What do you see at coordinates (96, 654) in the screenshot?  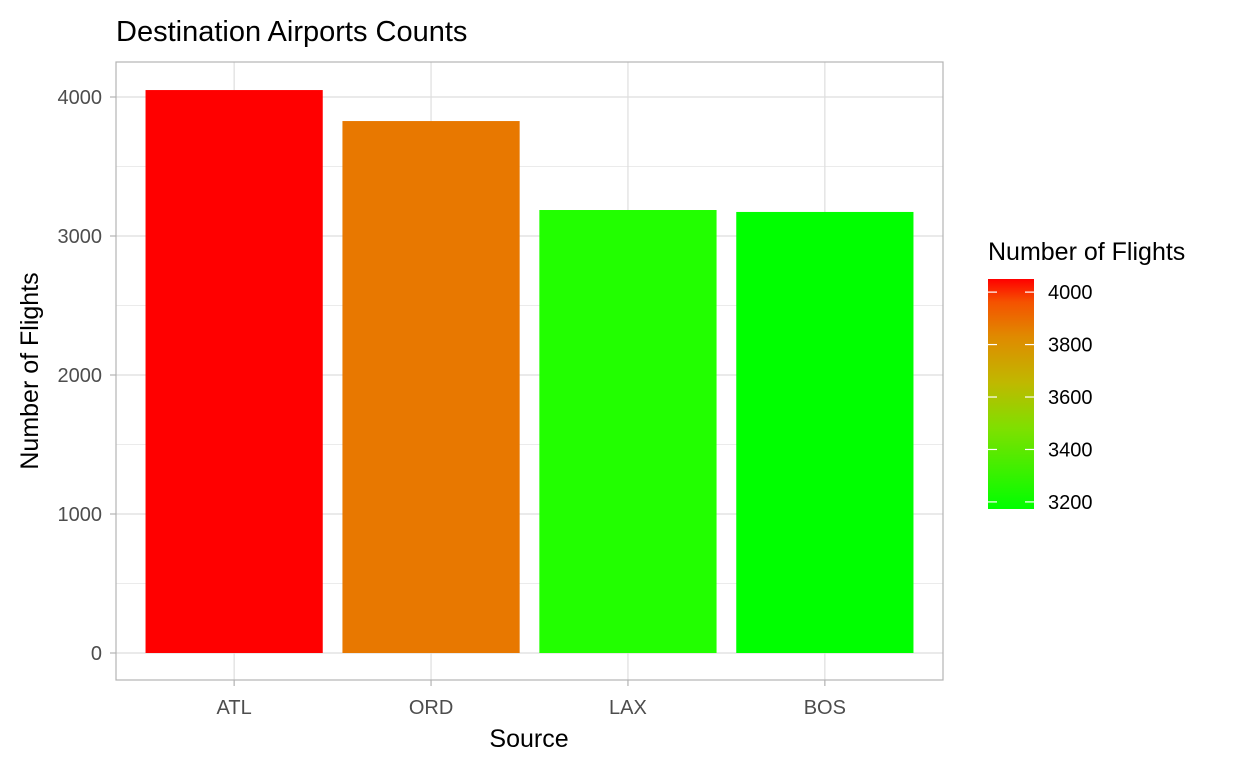 I see `y-tick-label: 0` at bounding box center [96, 654].